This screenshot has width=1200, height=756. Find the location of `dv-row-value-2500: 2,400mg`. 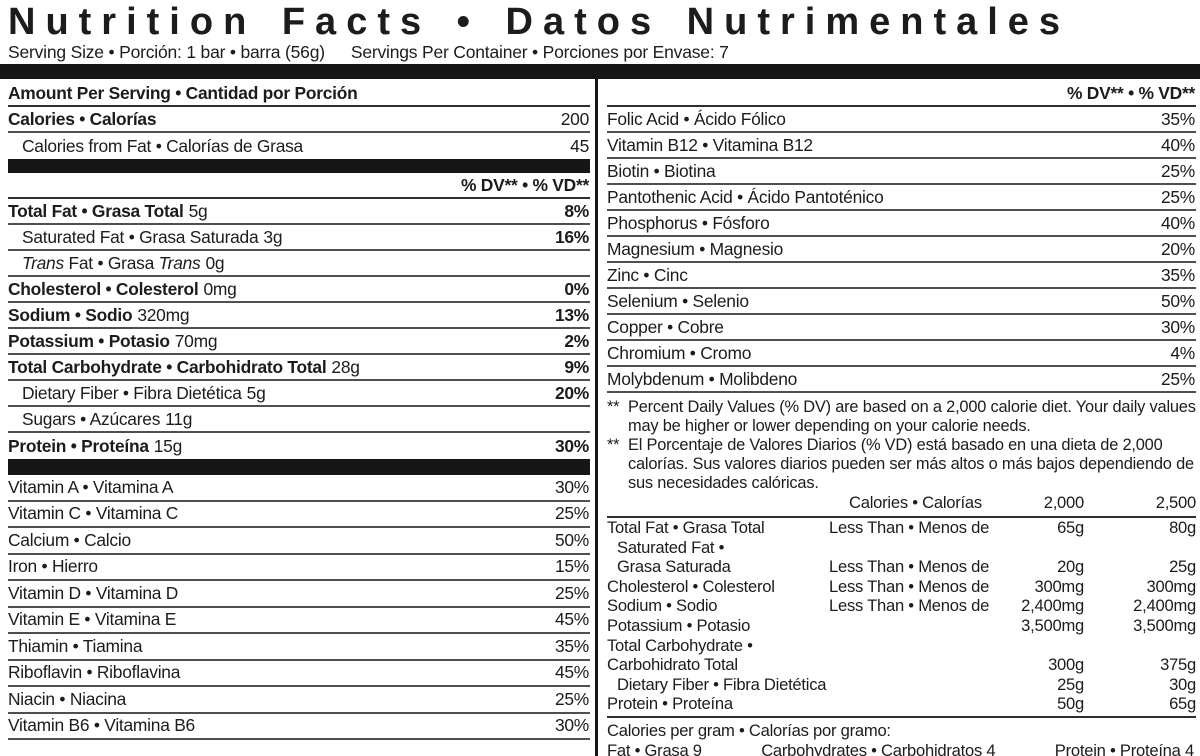

dv-row-value-2500: 2,400mg is located at coordinates (1164, 606).